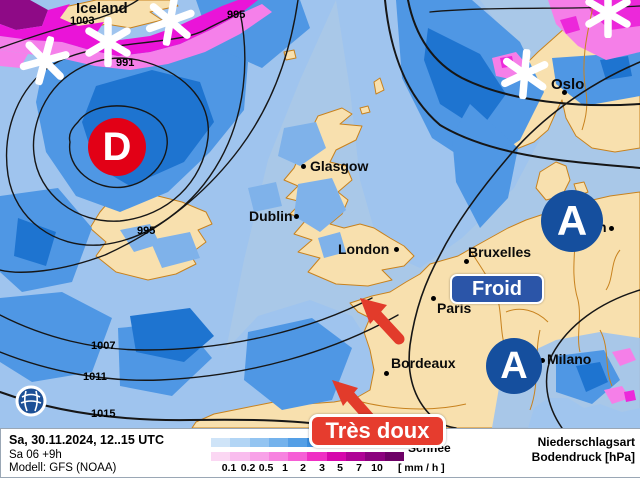 The height and width of the screenshot is (478, 640). Describe the element at coordinates (377, 468) in the screenshot. I see `legend-tick: 10` at that location.